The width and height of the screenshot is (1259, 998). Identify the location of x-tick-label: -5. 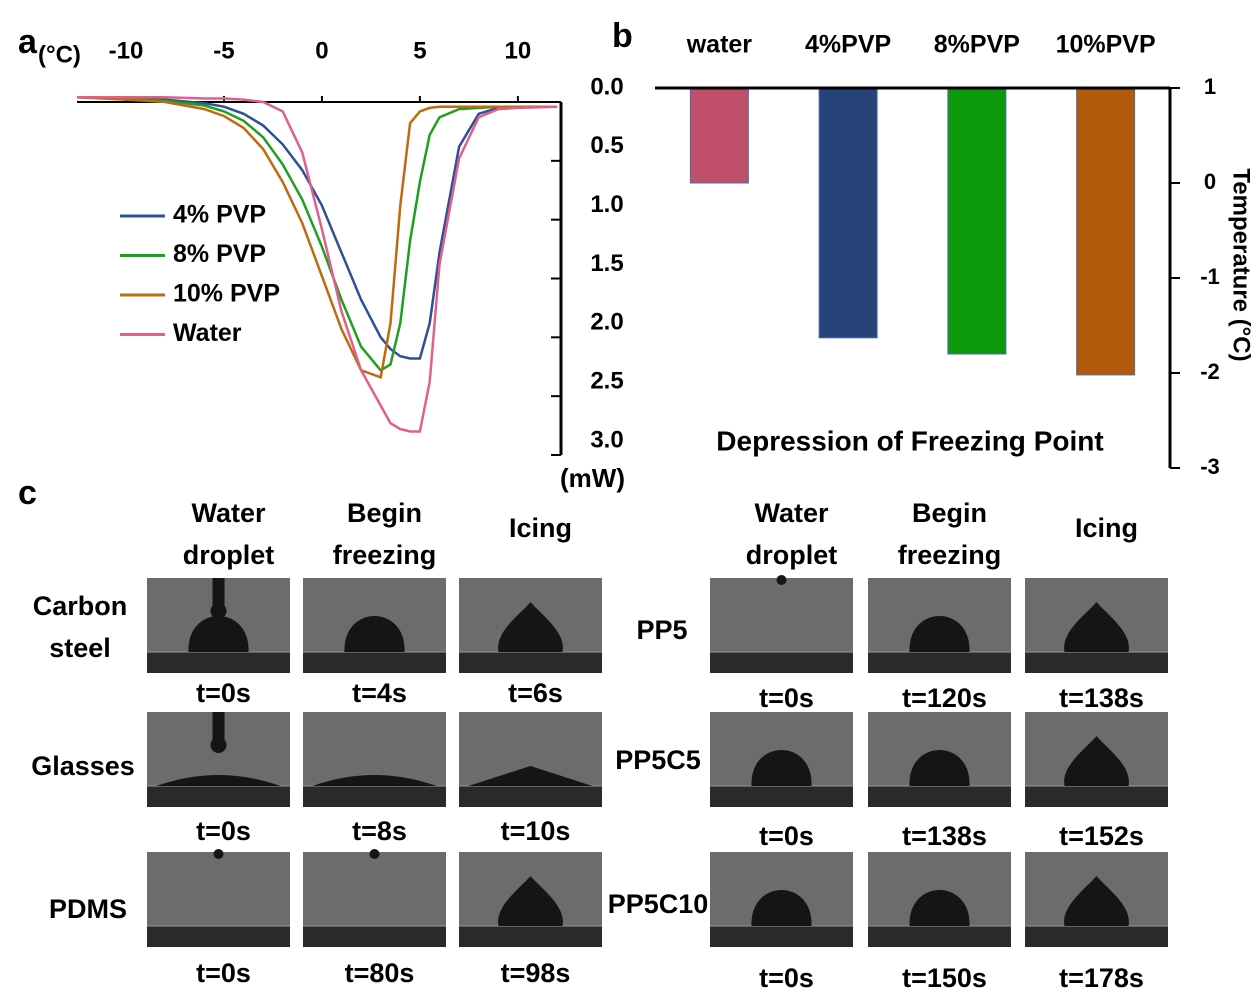
(223, 50).